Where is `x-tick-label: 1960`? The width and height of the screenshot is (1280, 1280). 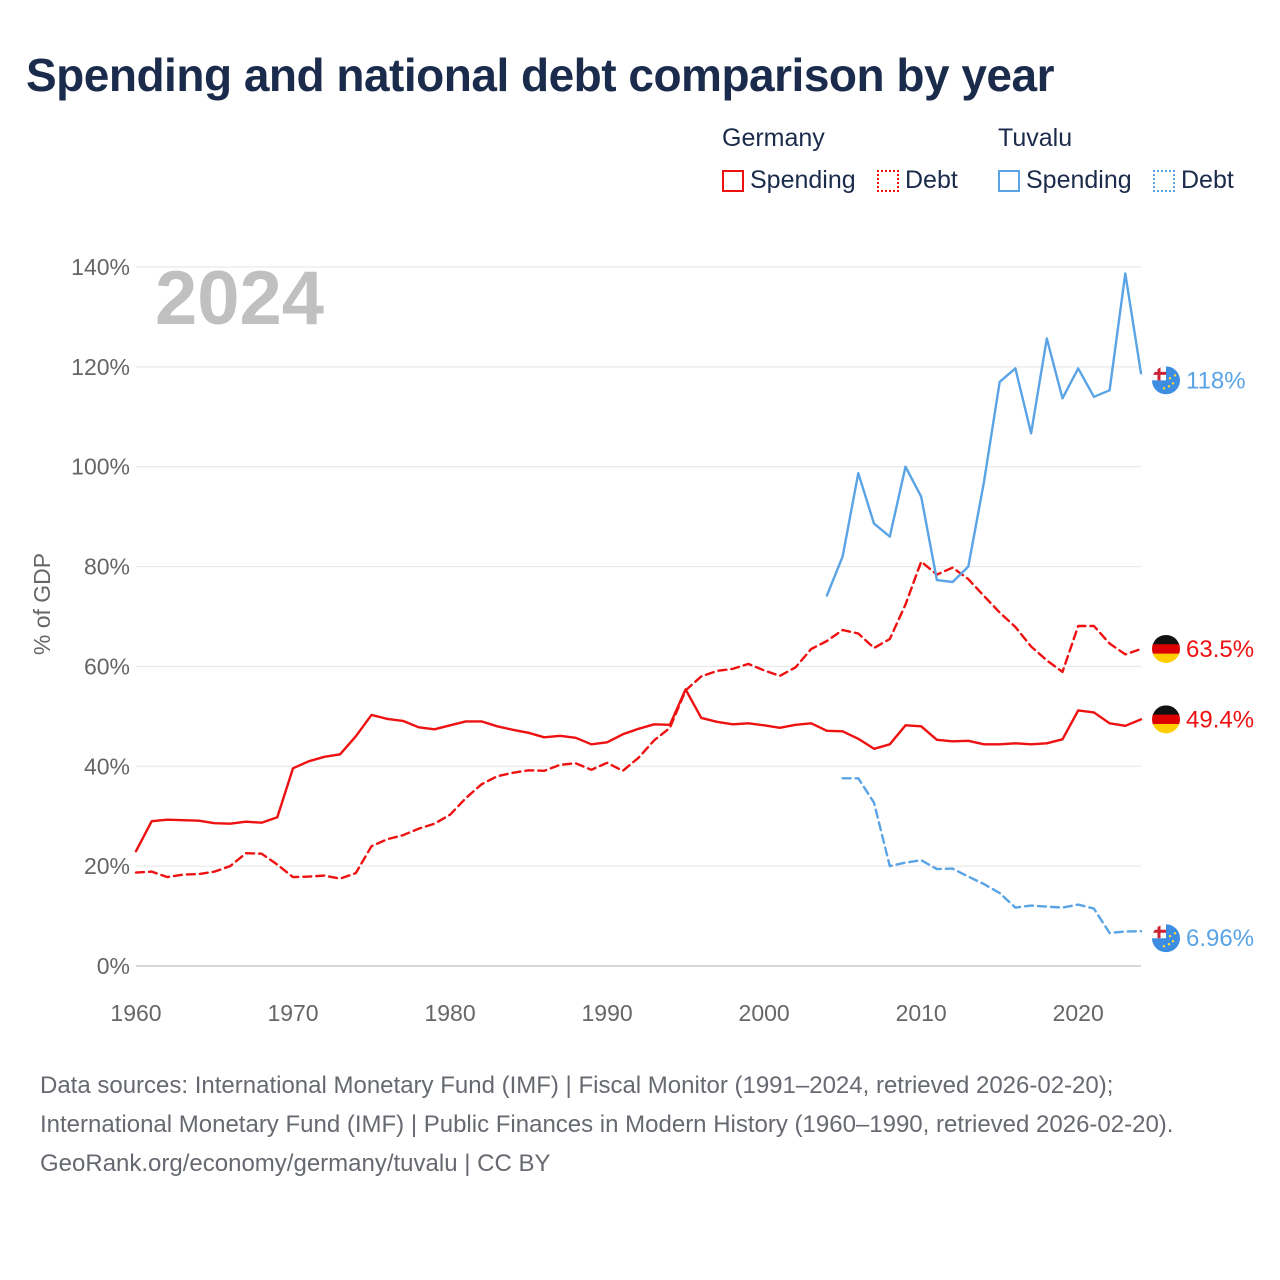
x-tick-label: 1960 is located at coordinates (135, 1013).